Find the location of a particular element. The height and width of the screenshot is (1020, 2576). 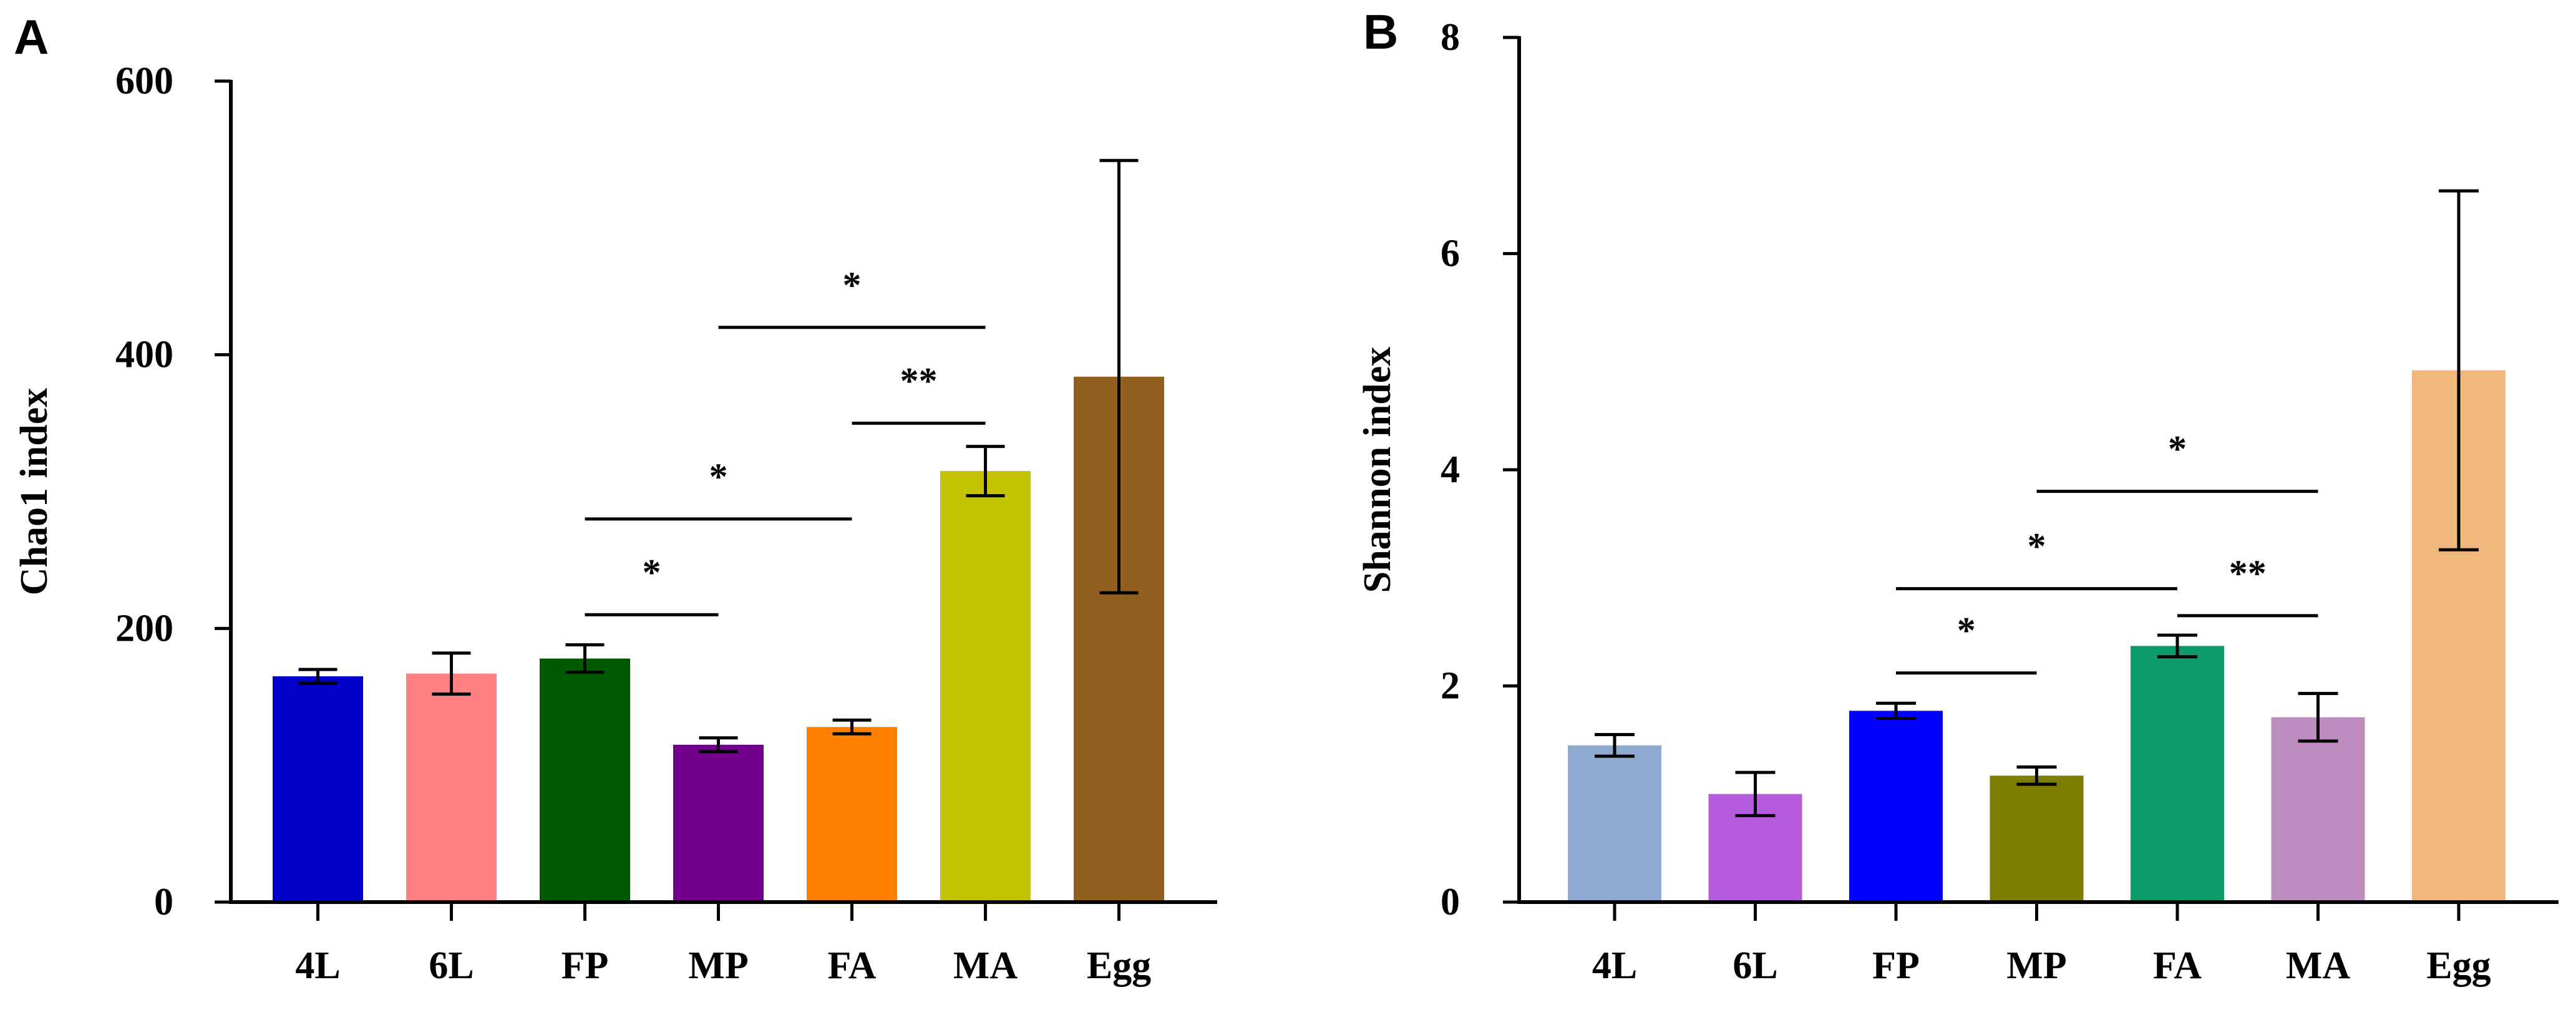

panel-b-letter: B is located at coordinates (1380, 31).